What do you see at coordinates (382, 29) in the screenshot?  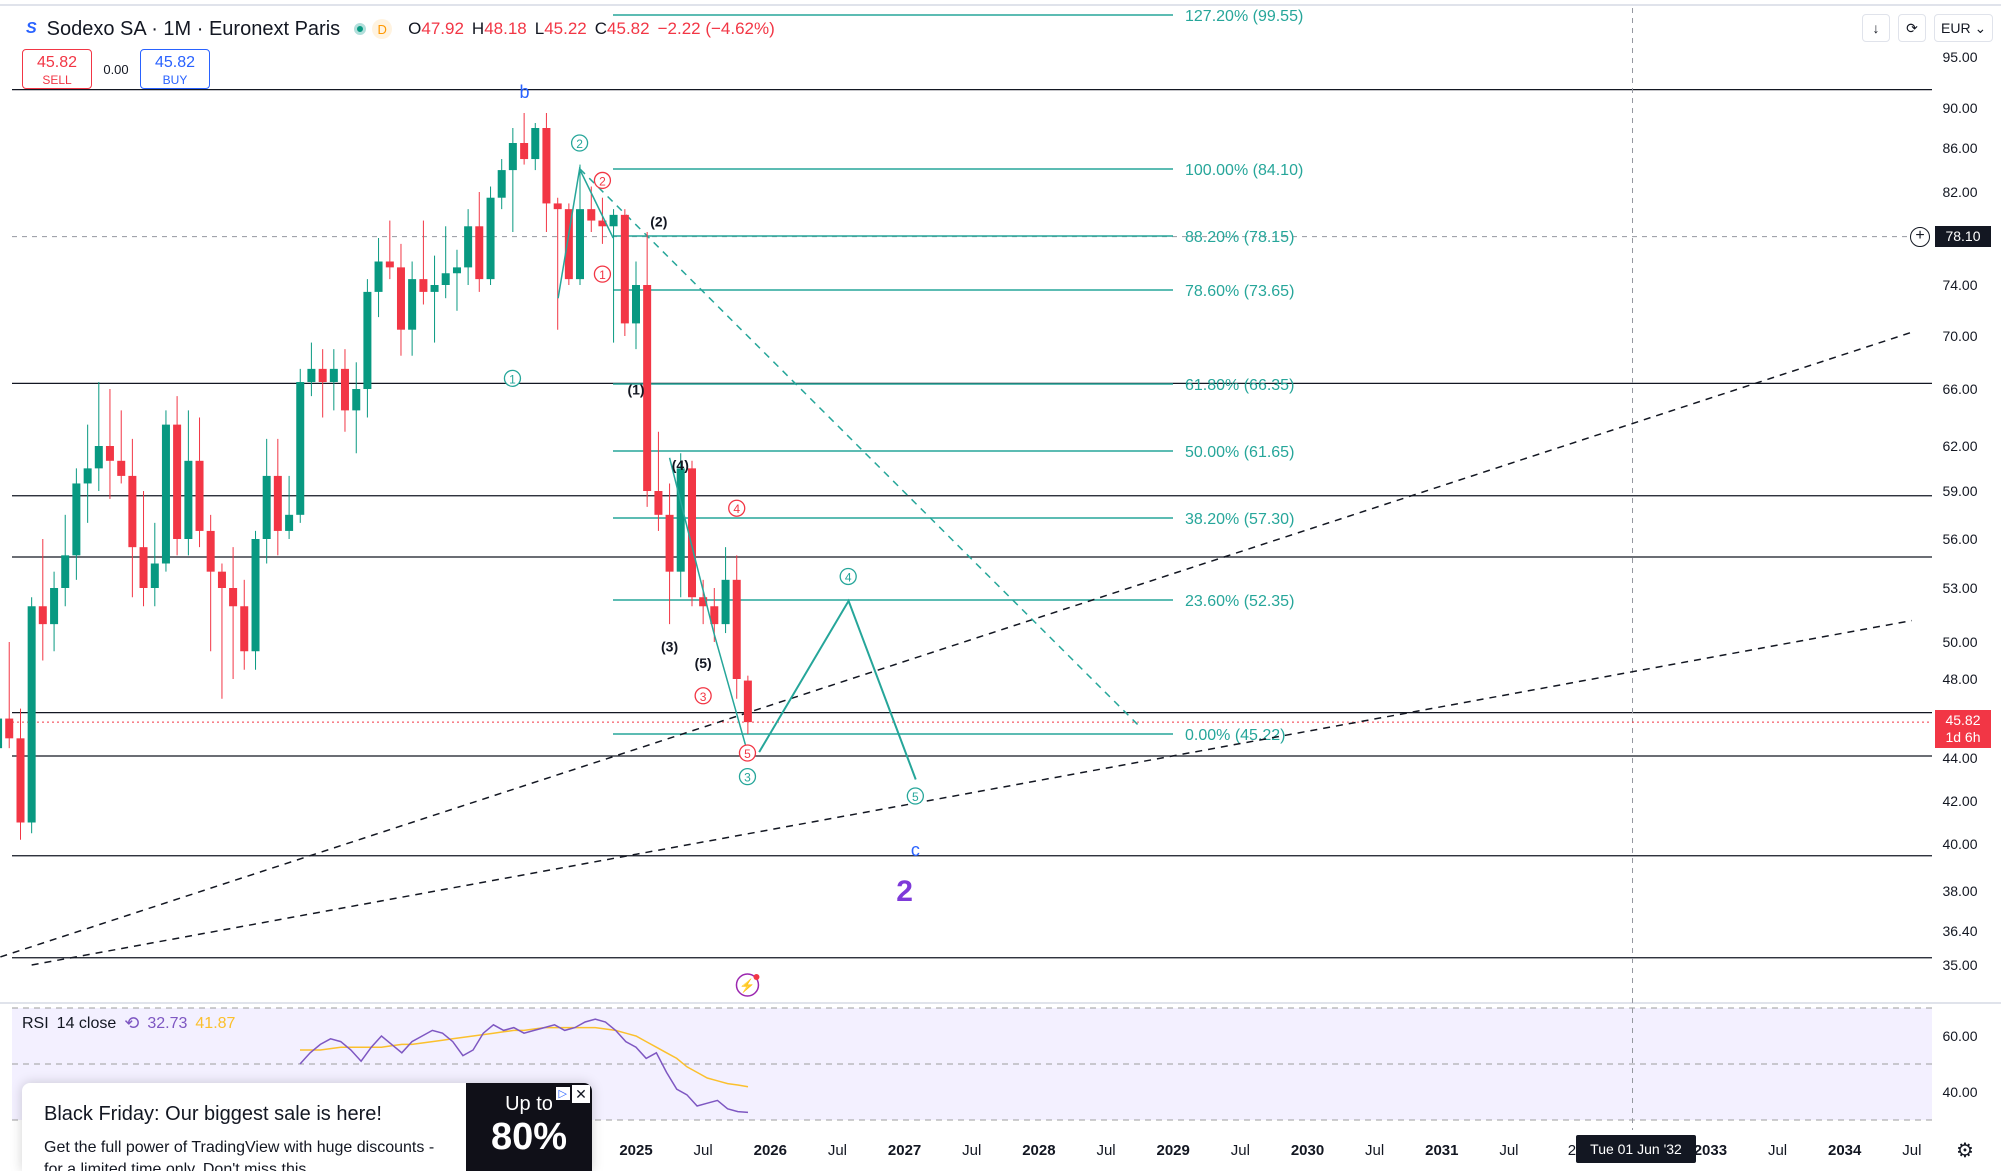 I see `d-badge: D` at bounding box center [382, 29].